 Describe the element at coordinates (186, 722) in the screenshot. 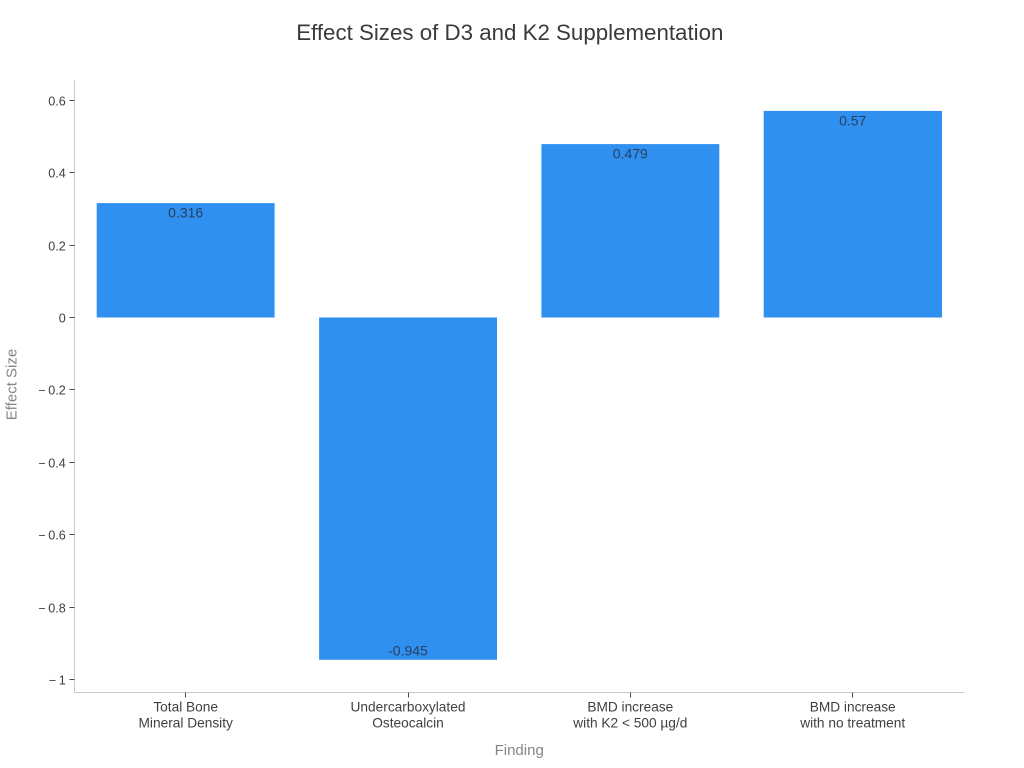

I see `svg-text: Mineral Density` at that location.